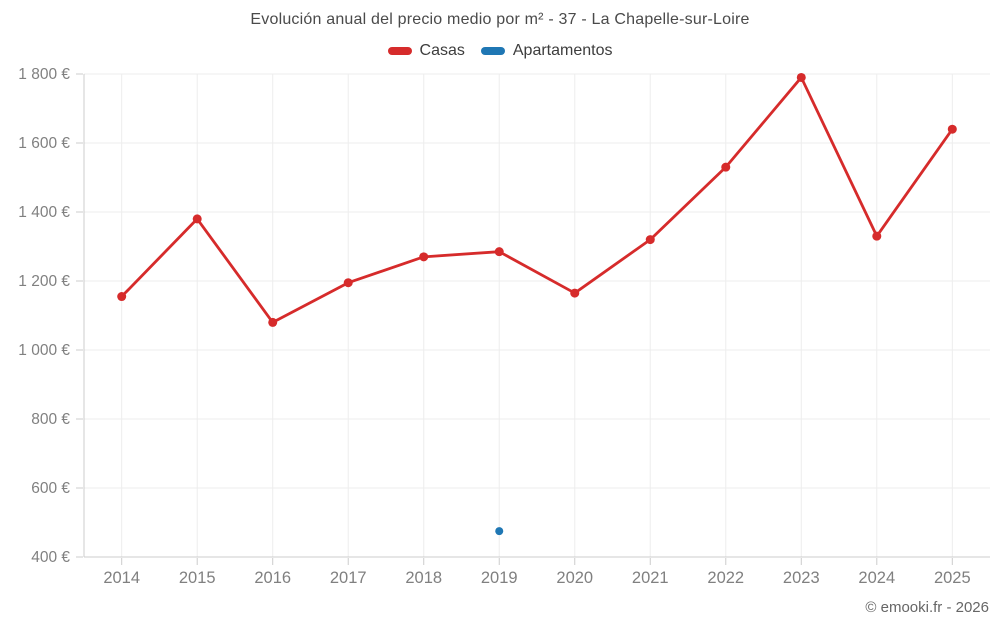 This screenshot has height=625, width=1000. What do you see at coordinates (952, 578) in the screenshot?
I see `x-tick-label: 2025` at bounding box center [952, 578].